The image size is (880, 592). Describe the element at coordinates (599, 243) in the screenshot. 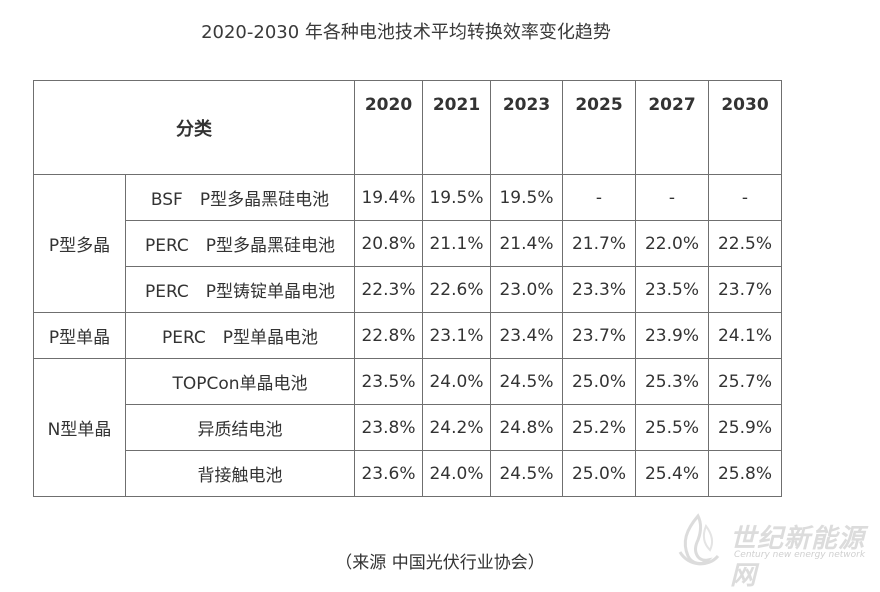

I see `efficiency-cell: 21.7%` at that location.